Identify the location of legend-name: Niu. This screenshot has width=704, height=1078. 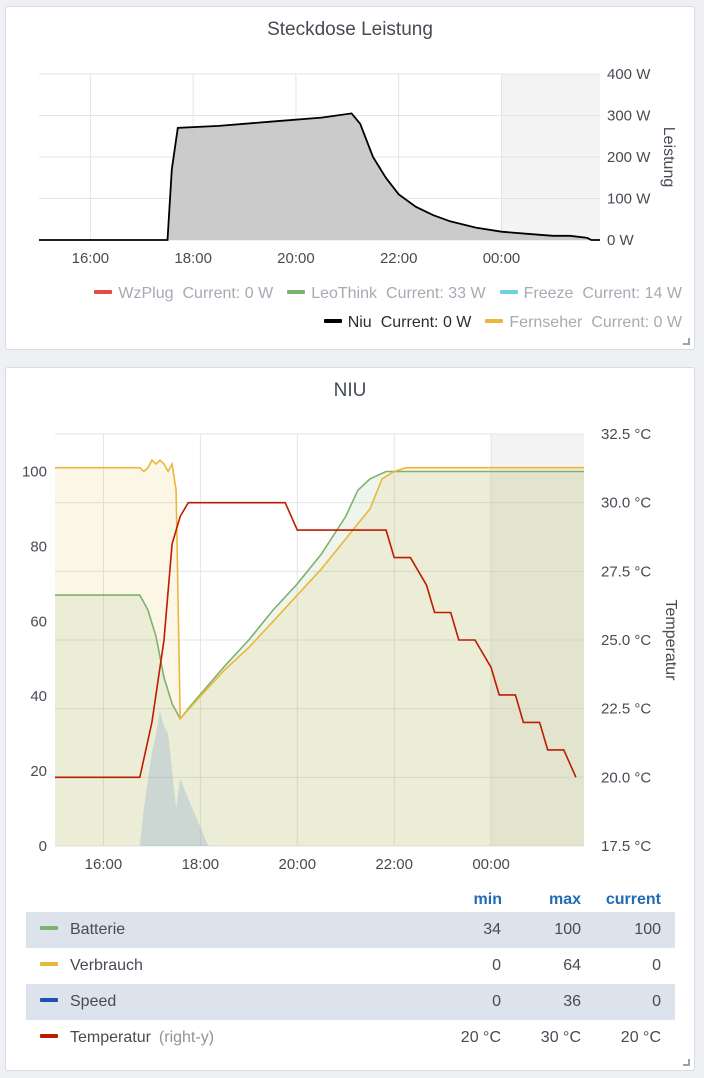
(359, 322).